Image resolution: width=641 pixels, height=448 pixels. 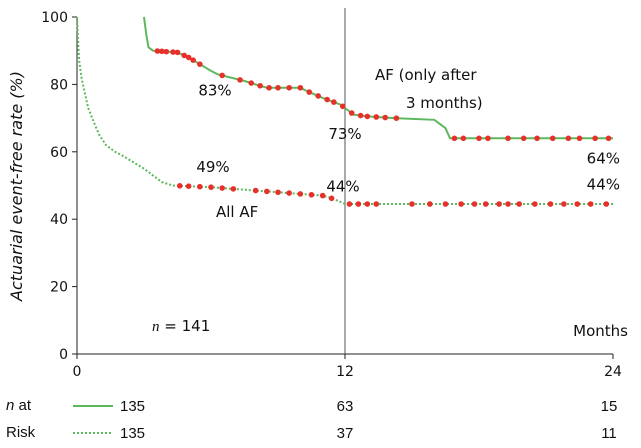 What do you see at coordinates (54, 18) in the screenshot?
I see `y-tick-label-100: 100` at bounding box center [54, 18].